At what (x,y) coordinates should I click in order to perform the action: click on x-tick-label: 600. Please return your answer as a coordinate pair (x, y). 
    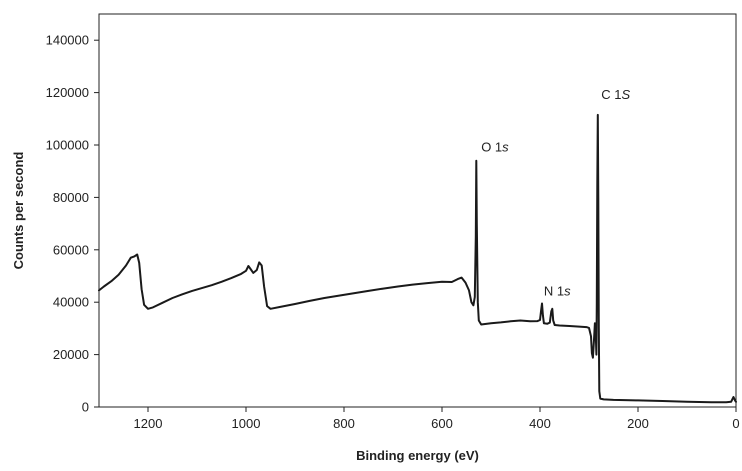
    Looking at the image, I should click on (442, 423).